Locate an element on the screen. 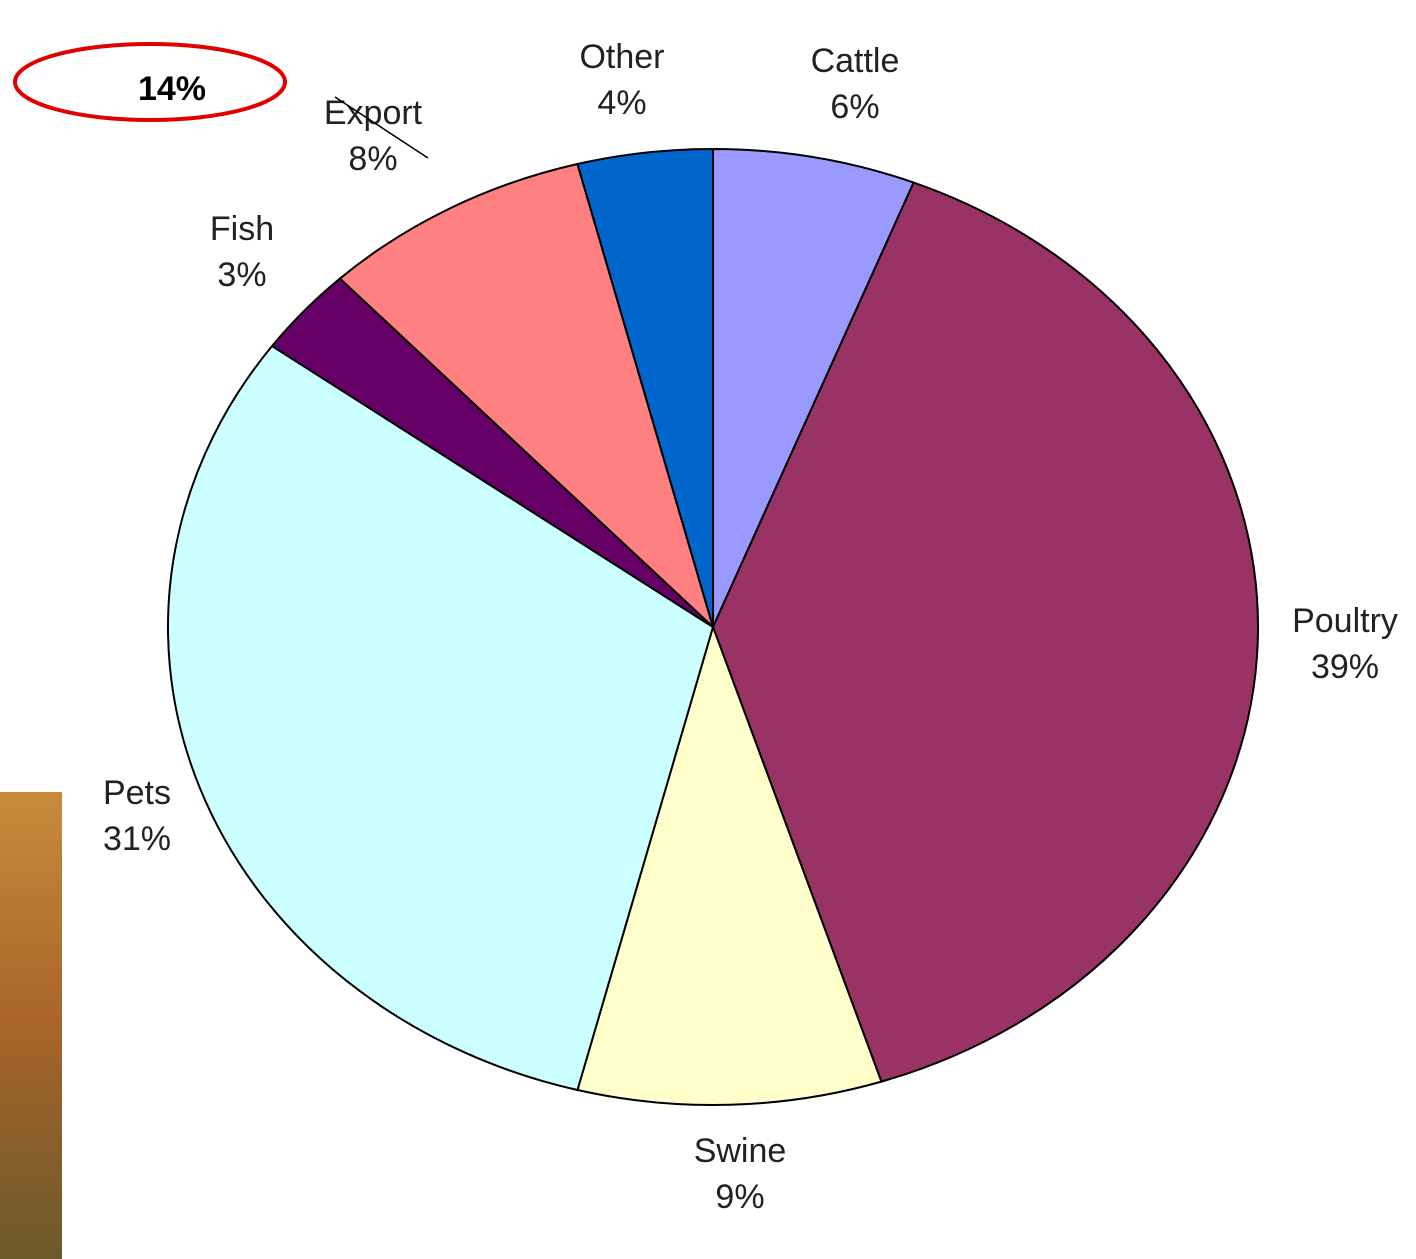  slice-value-label: 3% is located at coordinates (241, 275).